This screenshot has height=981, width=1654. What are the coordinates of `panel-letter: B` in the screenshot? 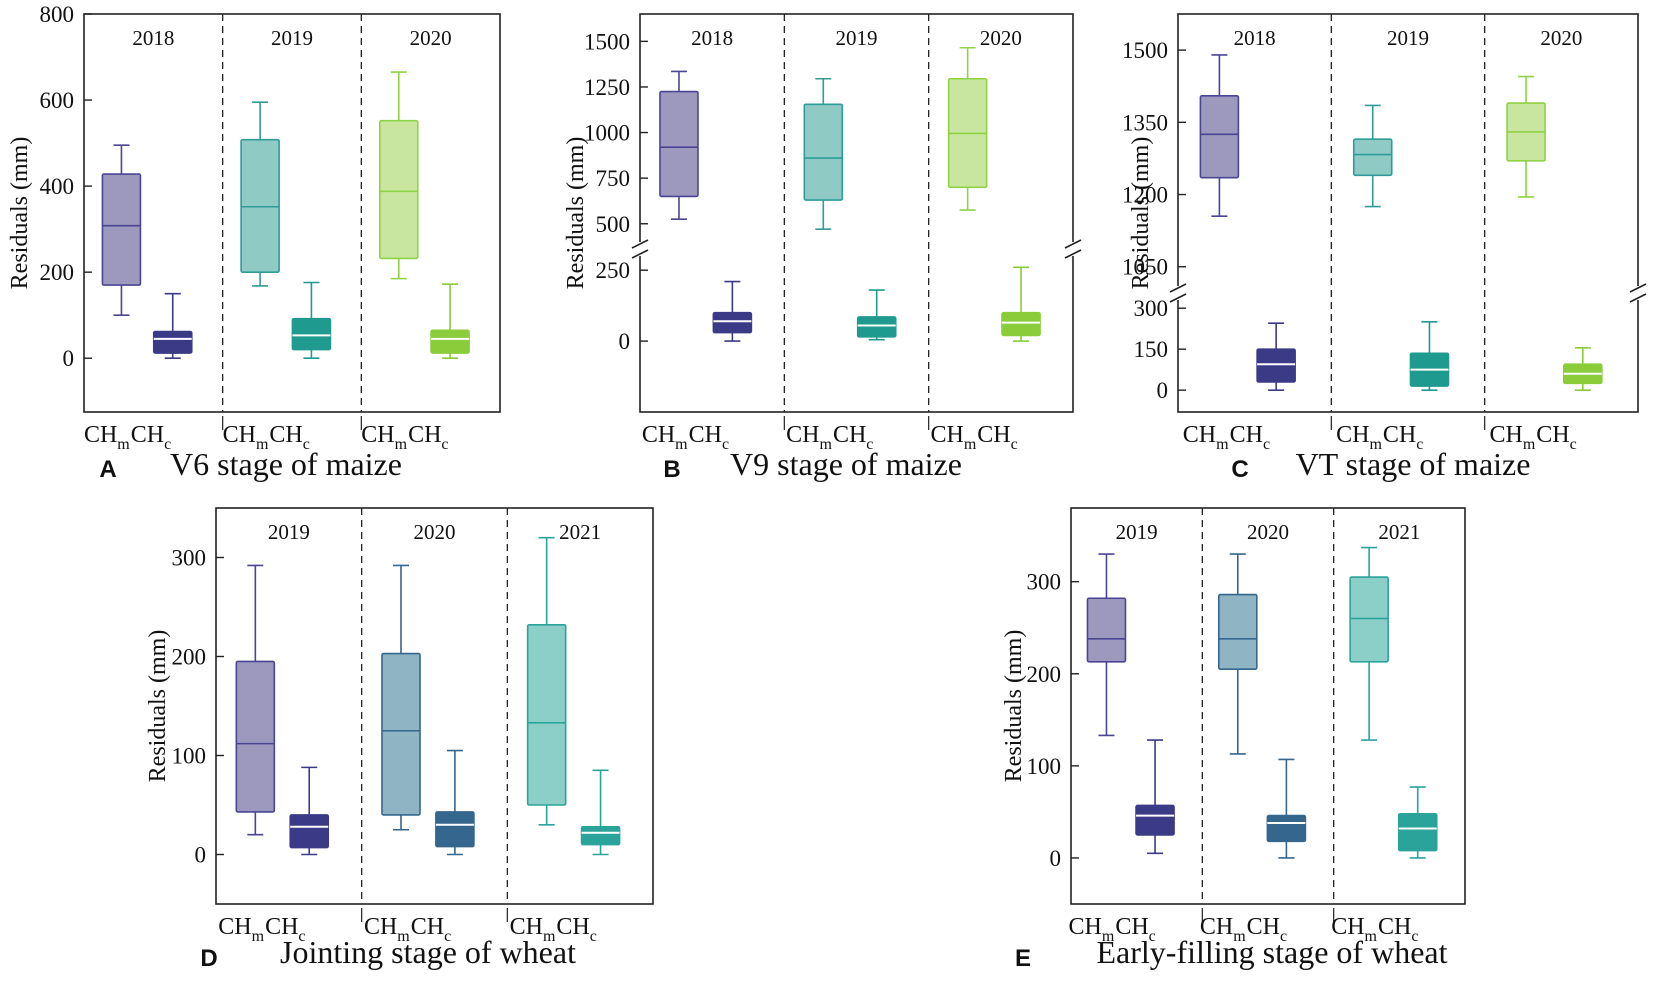 It's located at (671, 469).